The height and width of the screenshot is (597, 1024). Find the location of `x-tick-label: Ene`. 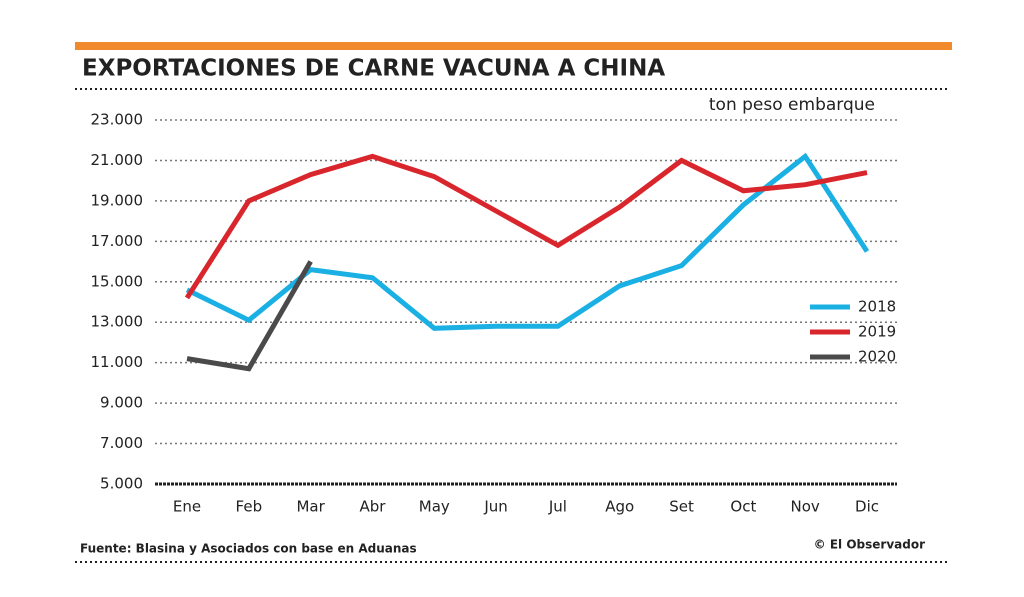

x-tick-label: Ene is located at coordinates (187, 507).